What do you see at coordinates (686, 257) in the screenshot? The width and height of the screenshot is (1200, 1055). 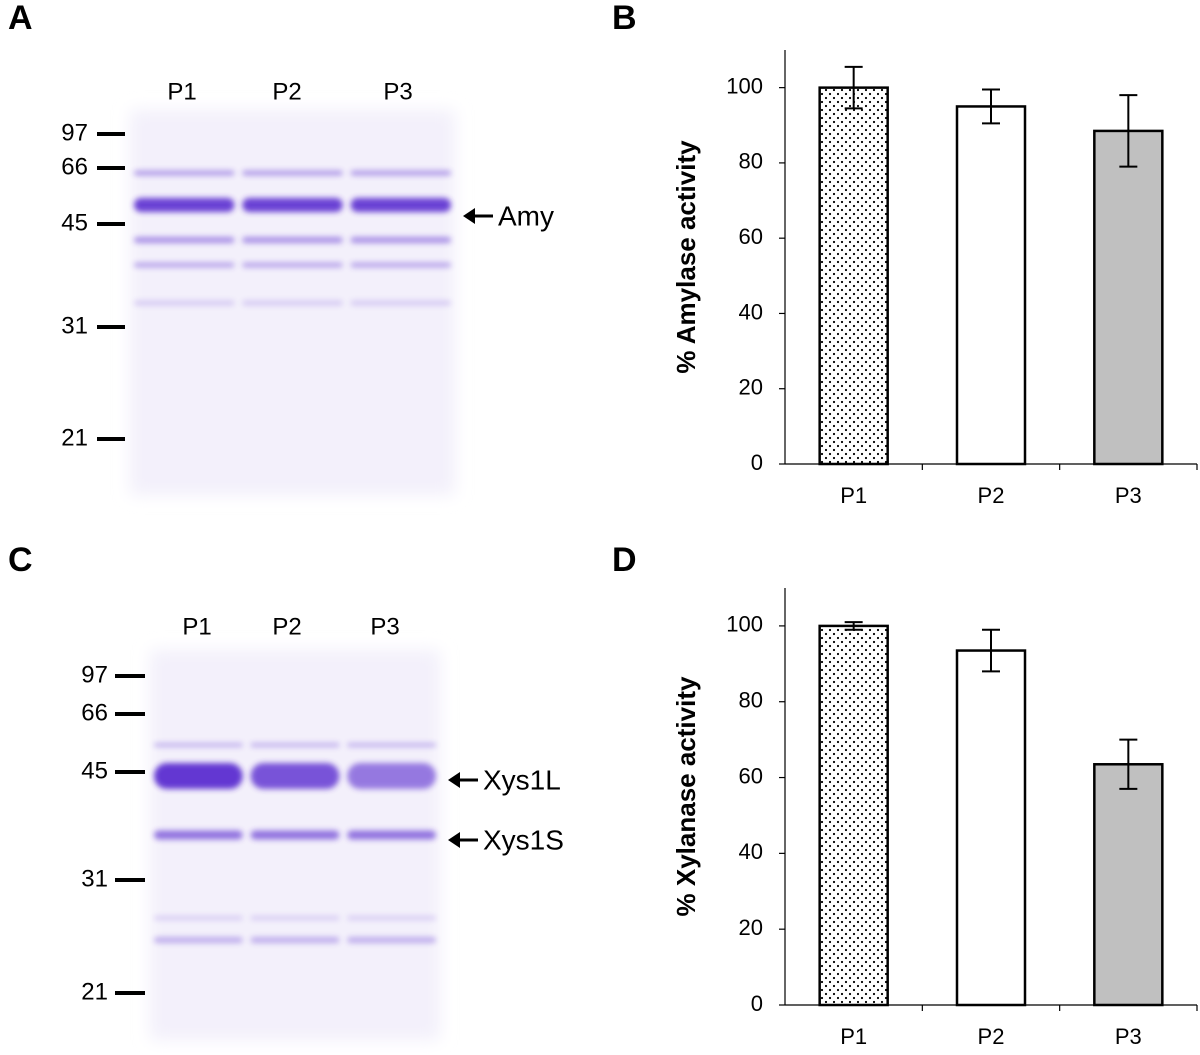 I see `y-axis-label: % Amylase activity` at bounding box center [686, 257].